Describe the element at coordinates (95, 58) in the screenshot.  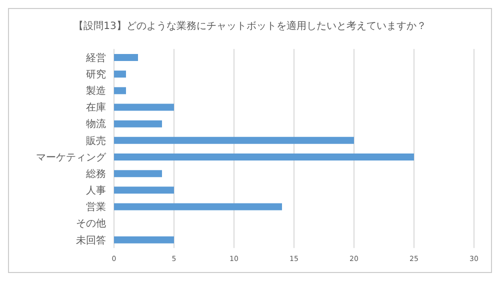
I see `y-tick-label: 経営` at that location.